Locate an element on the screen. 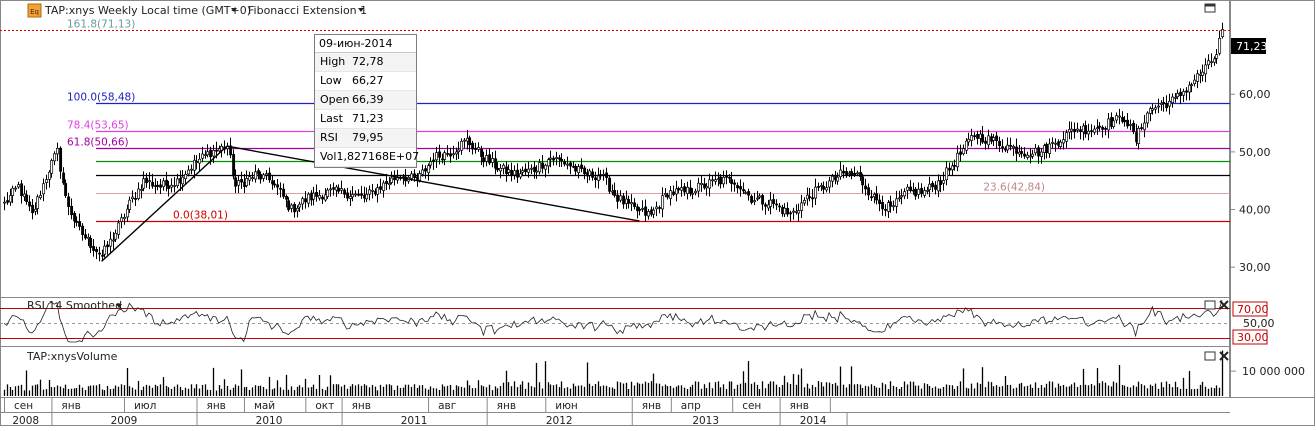 The image size is (1316, 431). rsi-50-label: 50,00 is located at coordinates (1259, 323).